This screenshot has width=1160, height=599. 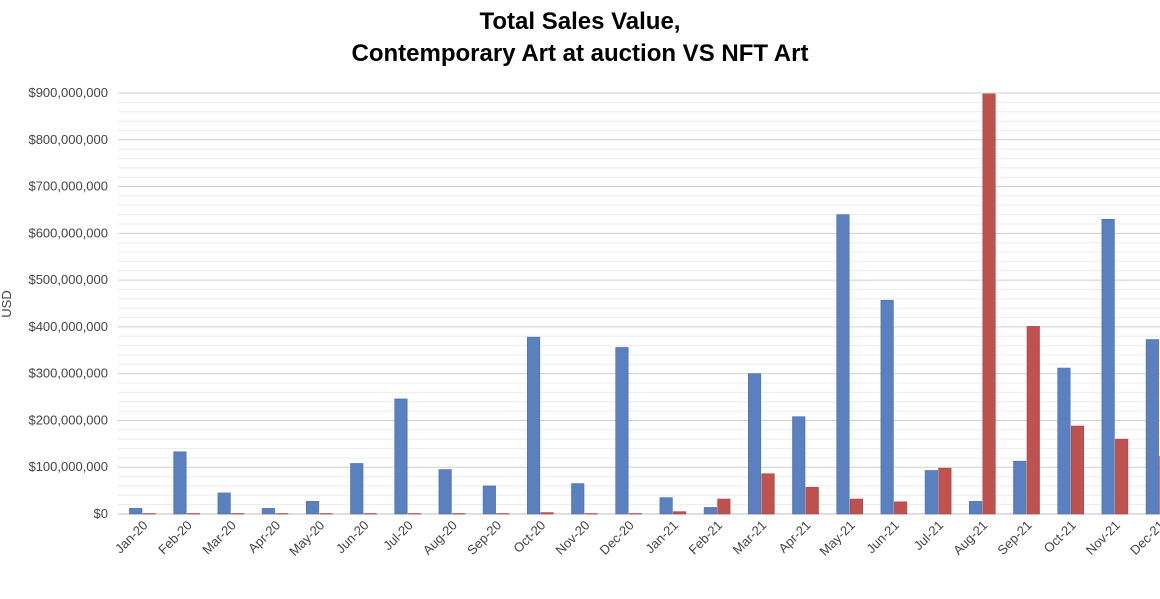 What do you see at coordinates (68, 92) in the screenshot?
I see `y-tick-label: $900,000,000` at bounding box center [68, 92].